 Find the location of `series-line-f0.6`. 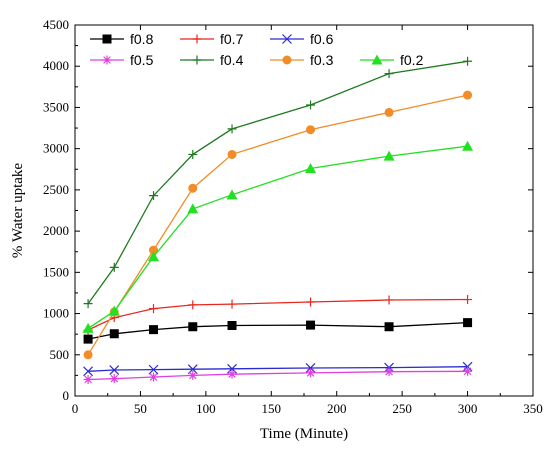

series-line-f0.6 is located at coordinates (278, 369).